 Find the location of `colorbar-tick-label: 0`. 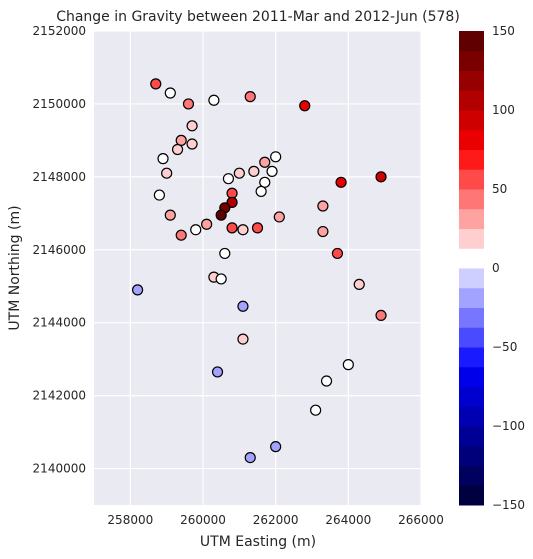

colorbar-tick-label: 0 is located at coordinates (496, 268).